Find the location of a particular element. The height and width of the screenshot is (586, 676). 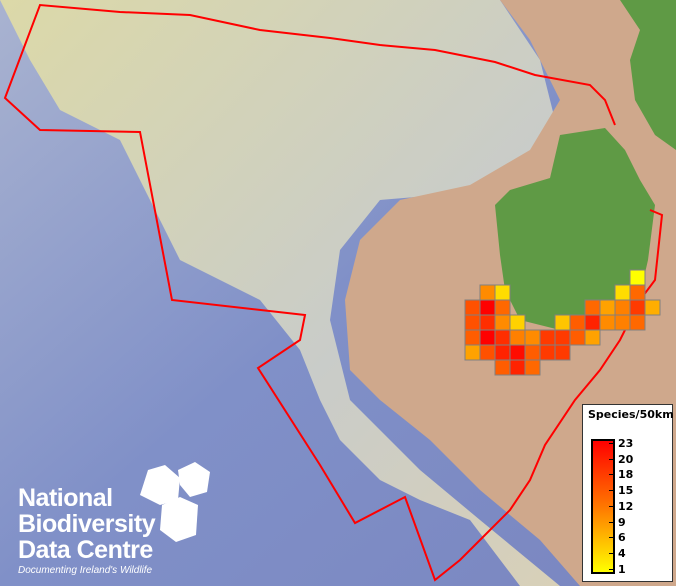

nbdc-logo-emblem is located at coordinates (175, 502).